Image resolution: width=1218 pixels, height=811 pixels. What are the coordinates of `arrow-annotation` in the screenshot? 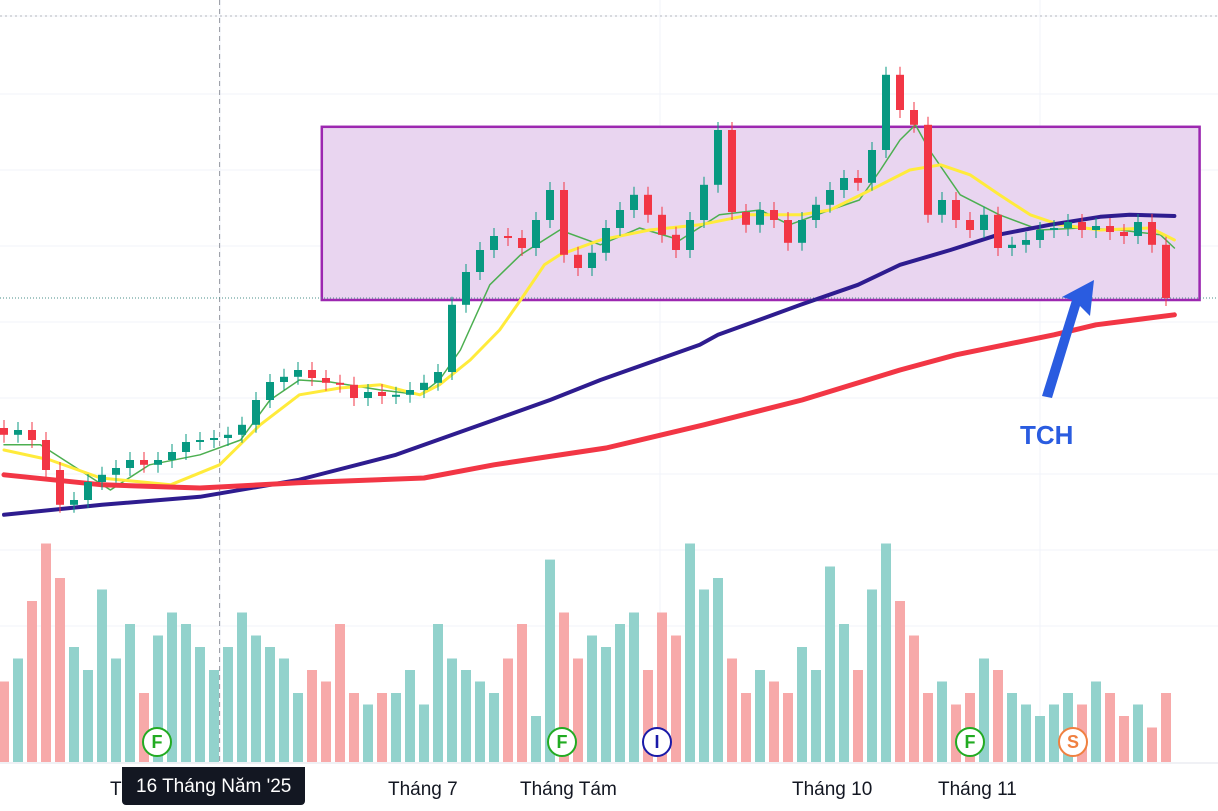 It's located at (1068, 339).